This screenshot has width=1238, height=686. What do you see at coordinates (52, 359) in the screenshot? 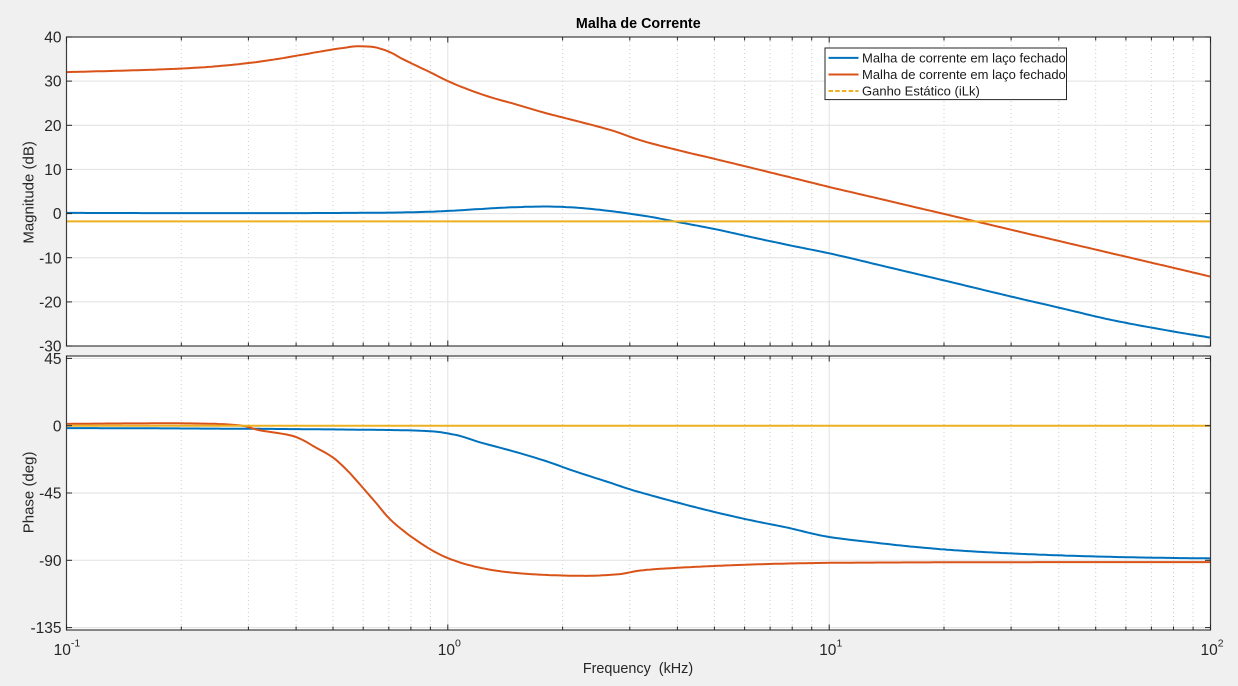
I see `svg-text: 45` at bounding box center [52, 359].